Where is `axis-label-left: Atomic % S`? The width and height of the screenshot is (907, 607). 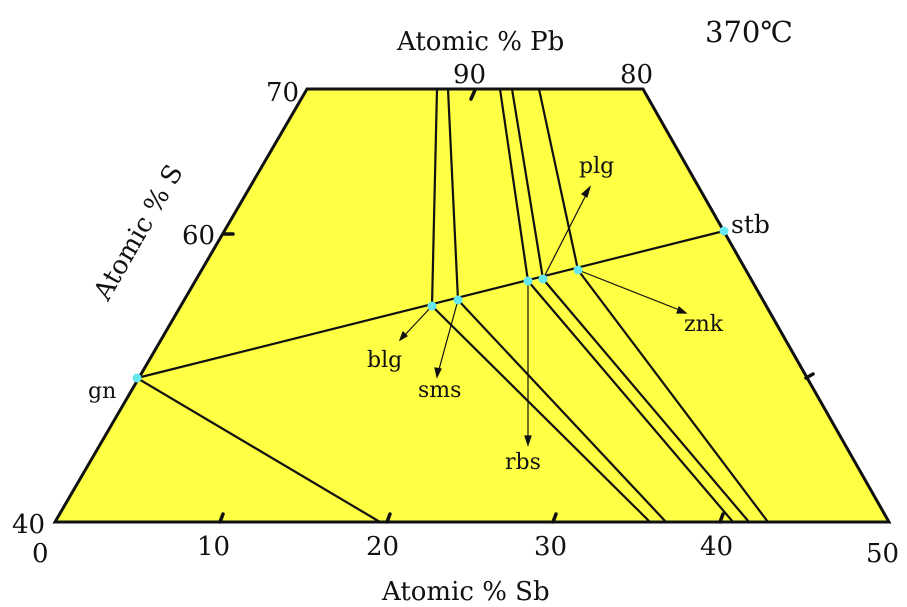
axis-label-left: Atomic % S is located at coordinates (139, 233).